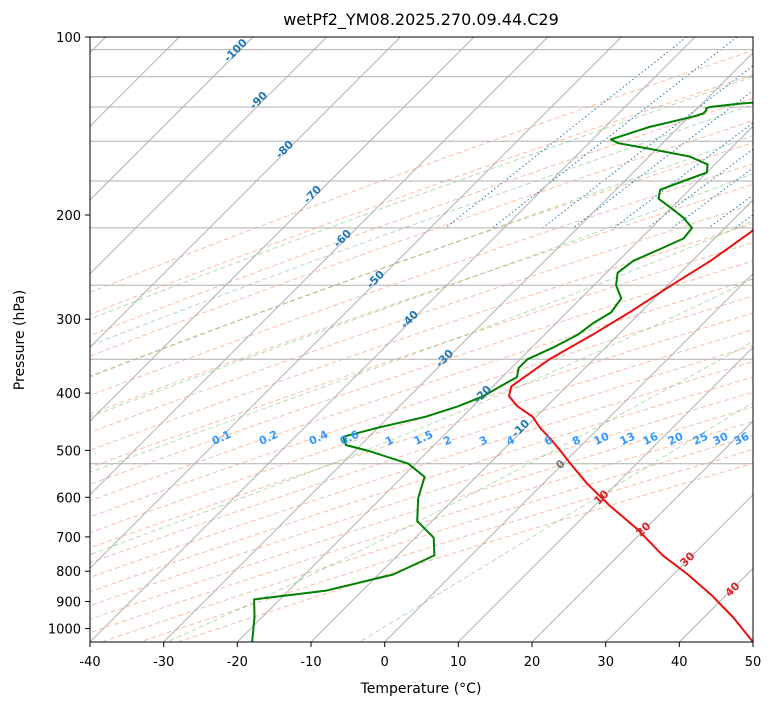 The image size is (775, 708). What do you see at coordinates (68, 572) in the screenshot?
I see `y-tick-label: 800` at bounding box center [68, 572].